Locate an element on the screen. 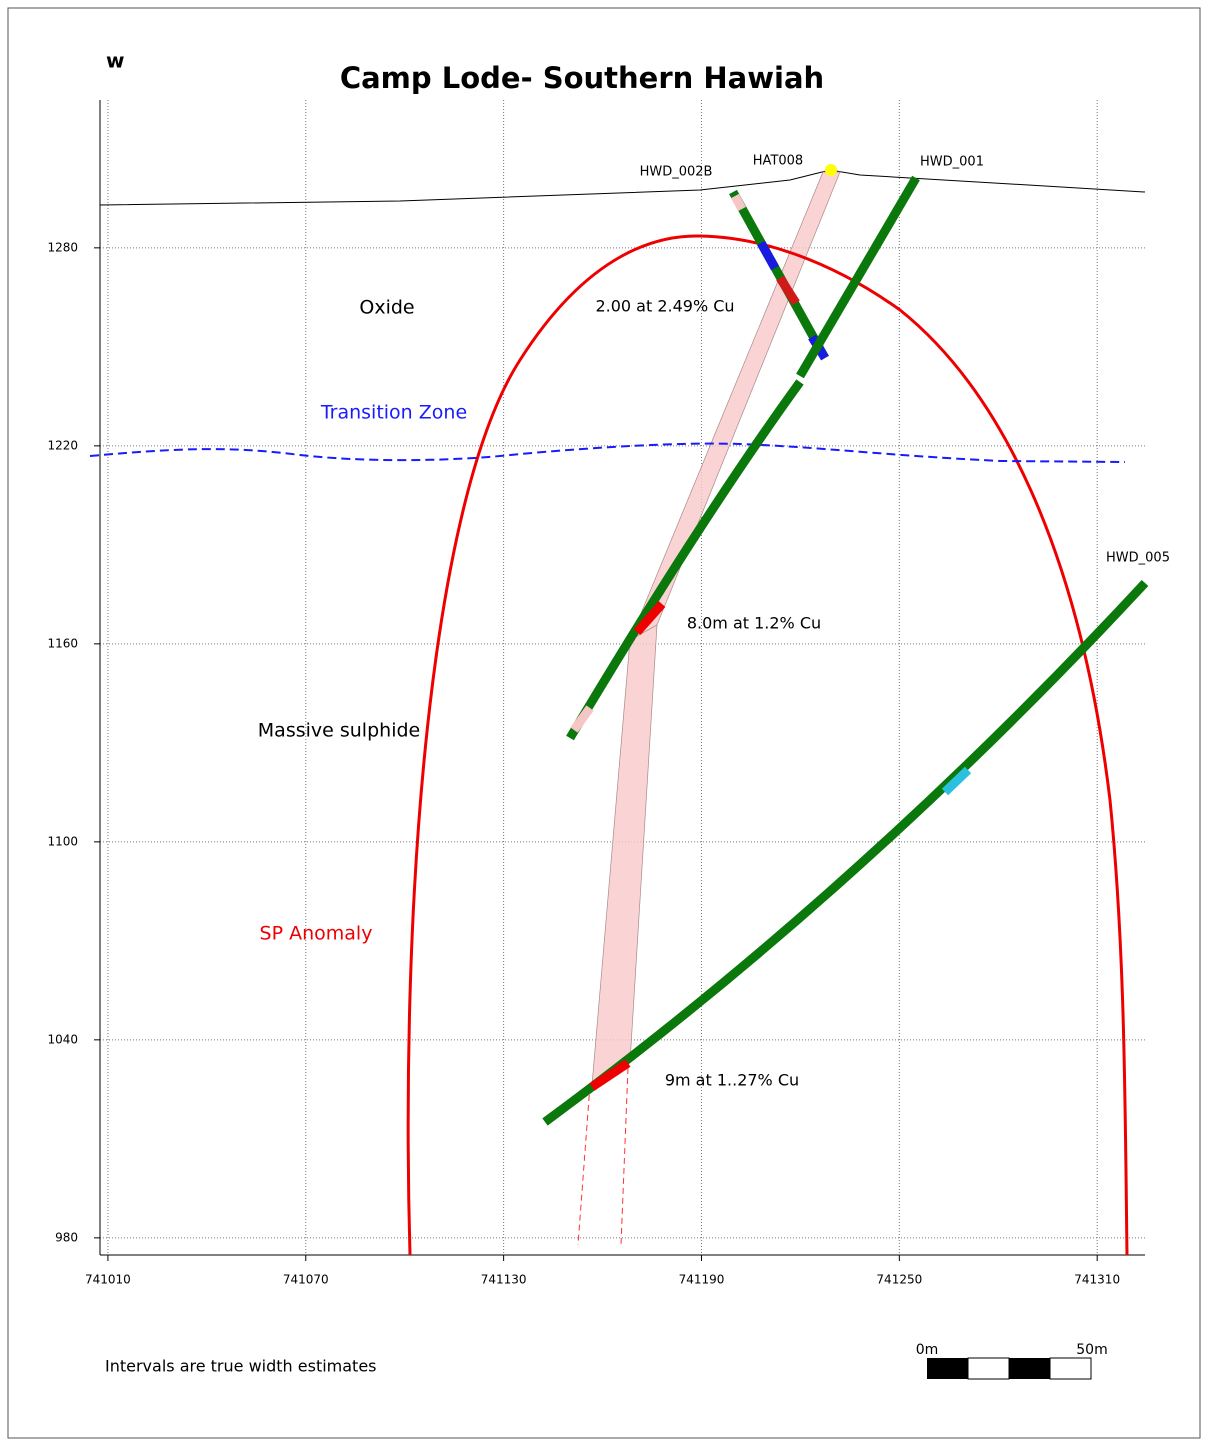 The width and height of the screenshot is (1209, 1448). y-tick-label: 1100 is located at coordinates (62, 841).